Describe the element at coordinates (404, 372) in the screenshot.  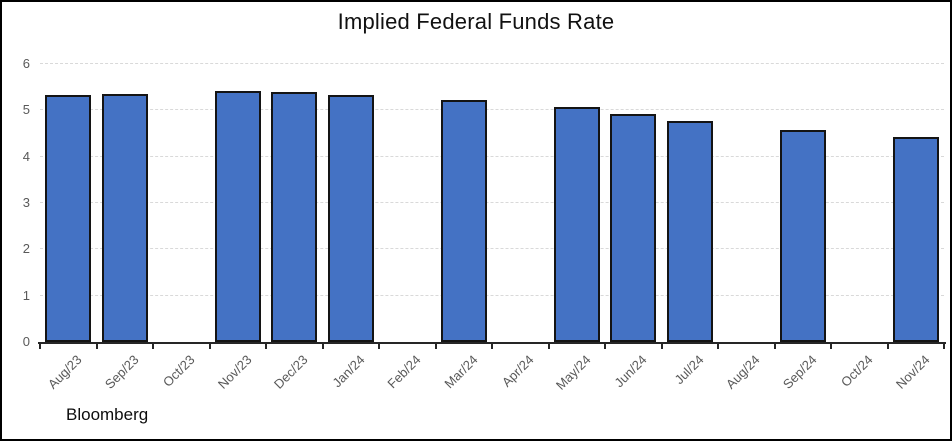
I see `x-axis-label: Feb/24` at that location.